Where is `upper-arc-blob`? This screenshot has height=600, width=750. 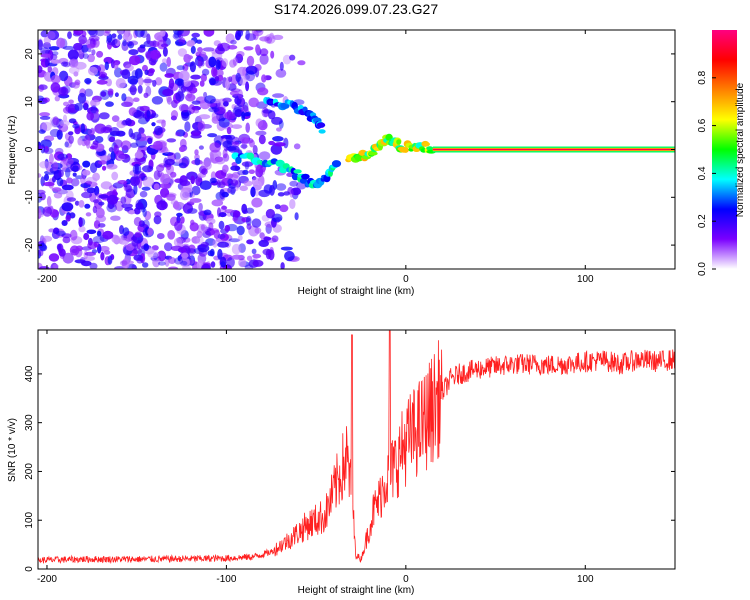
upper-arc-blob is located at coordinates (322, 131).